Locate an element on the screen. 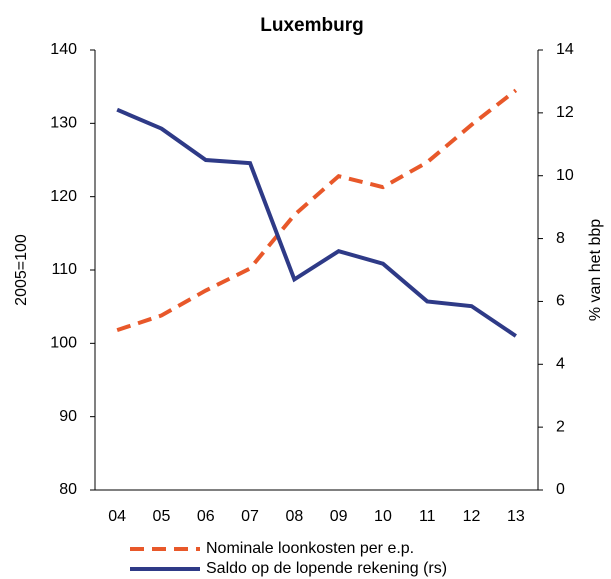 The image size is (611, 579). y2-tick-label: 6 is located at coordinates (560, 301).